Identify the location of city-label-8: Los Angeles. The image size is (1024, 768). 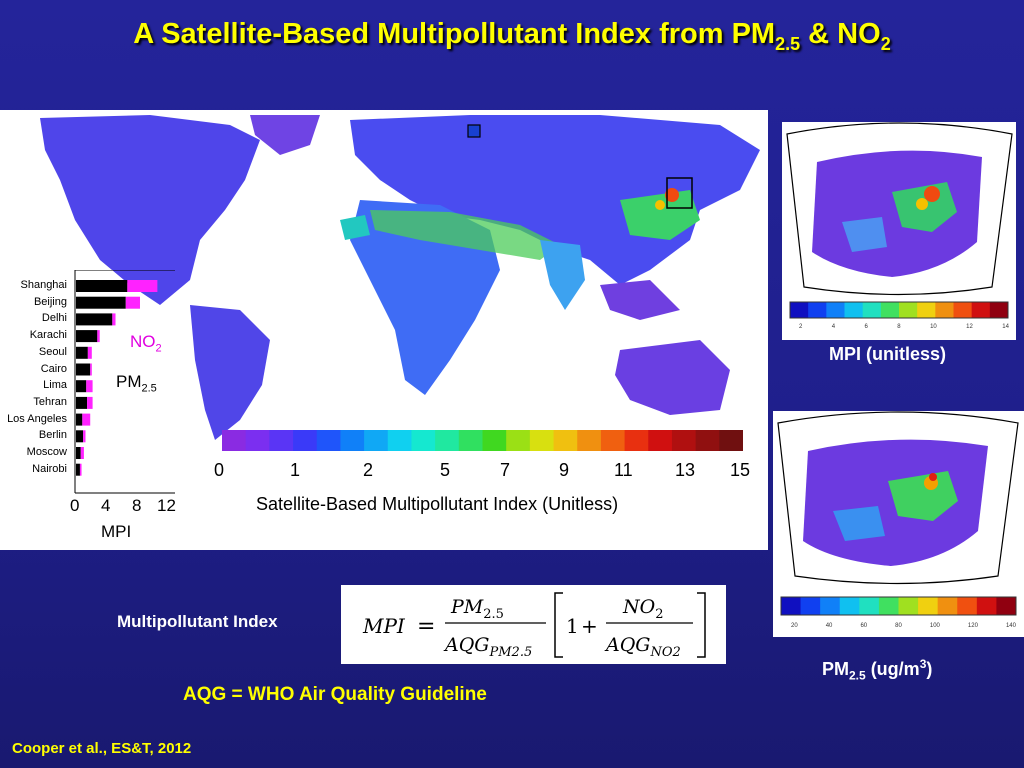
(37, 418).